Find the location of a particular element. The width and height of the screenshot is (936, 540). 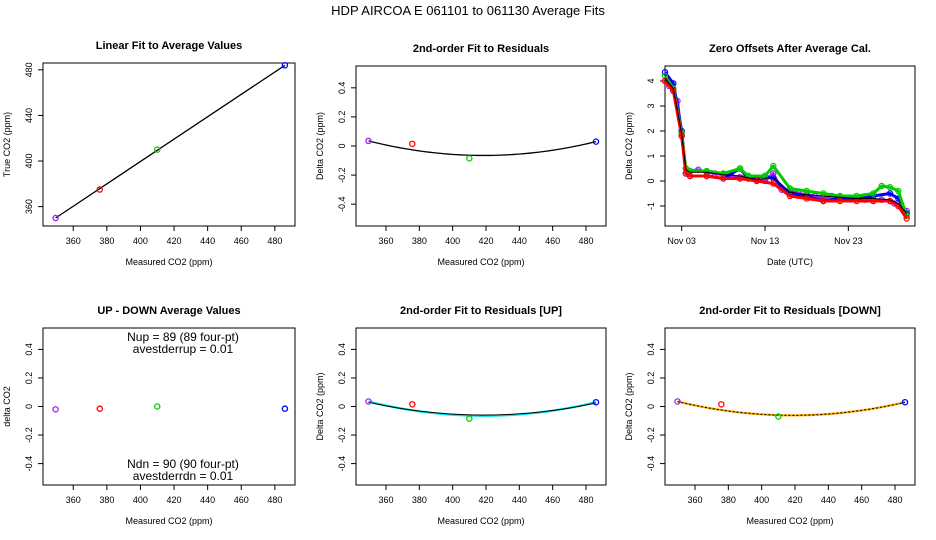

chart-title: UP - DOWN Average Values is located at coordinates (168, 311).